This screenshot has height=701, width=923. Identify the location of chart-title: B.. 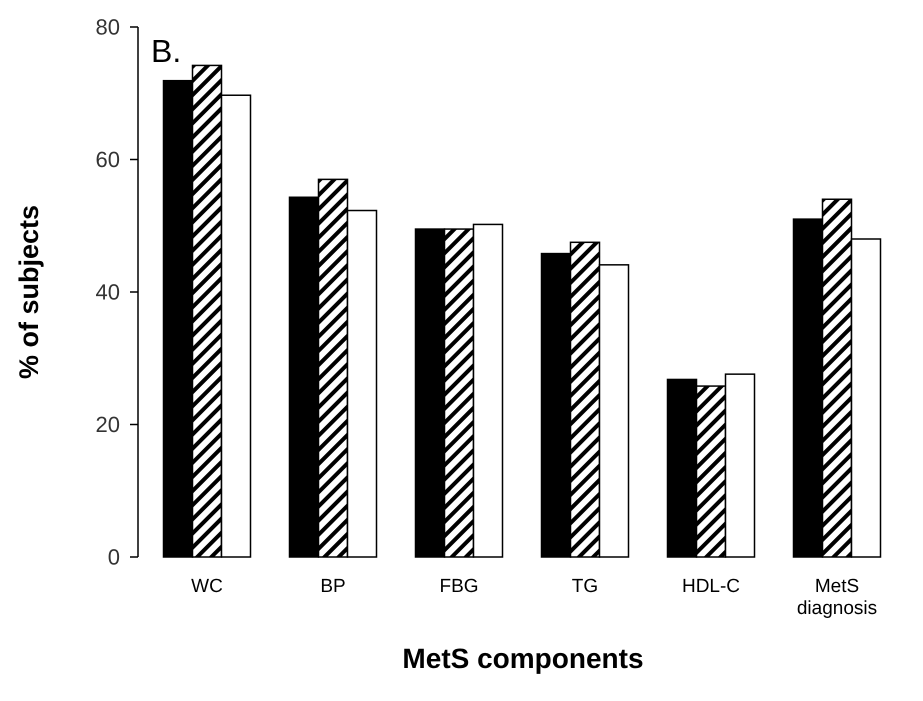
(166, 51).